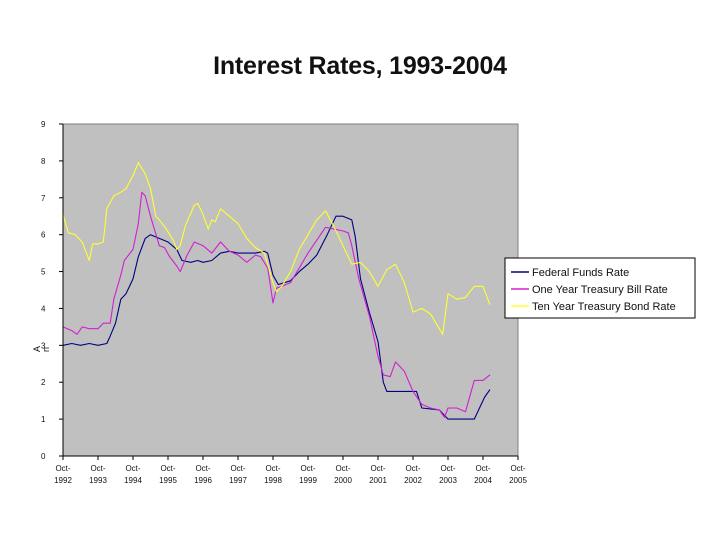 This screenshot has width=720, height=540. What do you see at coordinates (518, 480) in the screenshot?
I see `x-tick-label: 2005` at bounding box center [518, 480].